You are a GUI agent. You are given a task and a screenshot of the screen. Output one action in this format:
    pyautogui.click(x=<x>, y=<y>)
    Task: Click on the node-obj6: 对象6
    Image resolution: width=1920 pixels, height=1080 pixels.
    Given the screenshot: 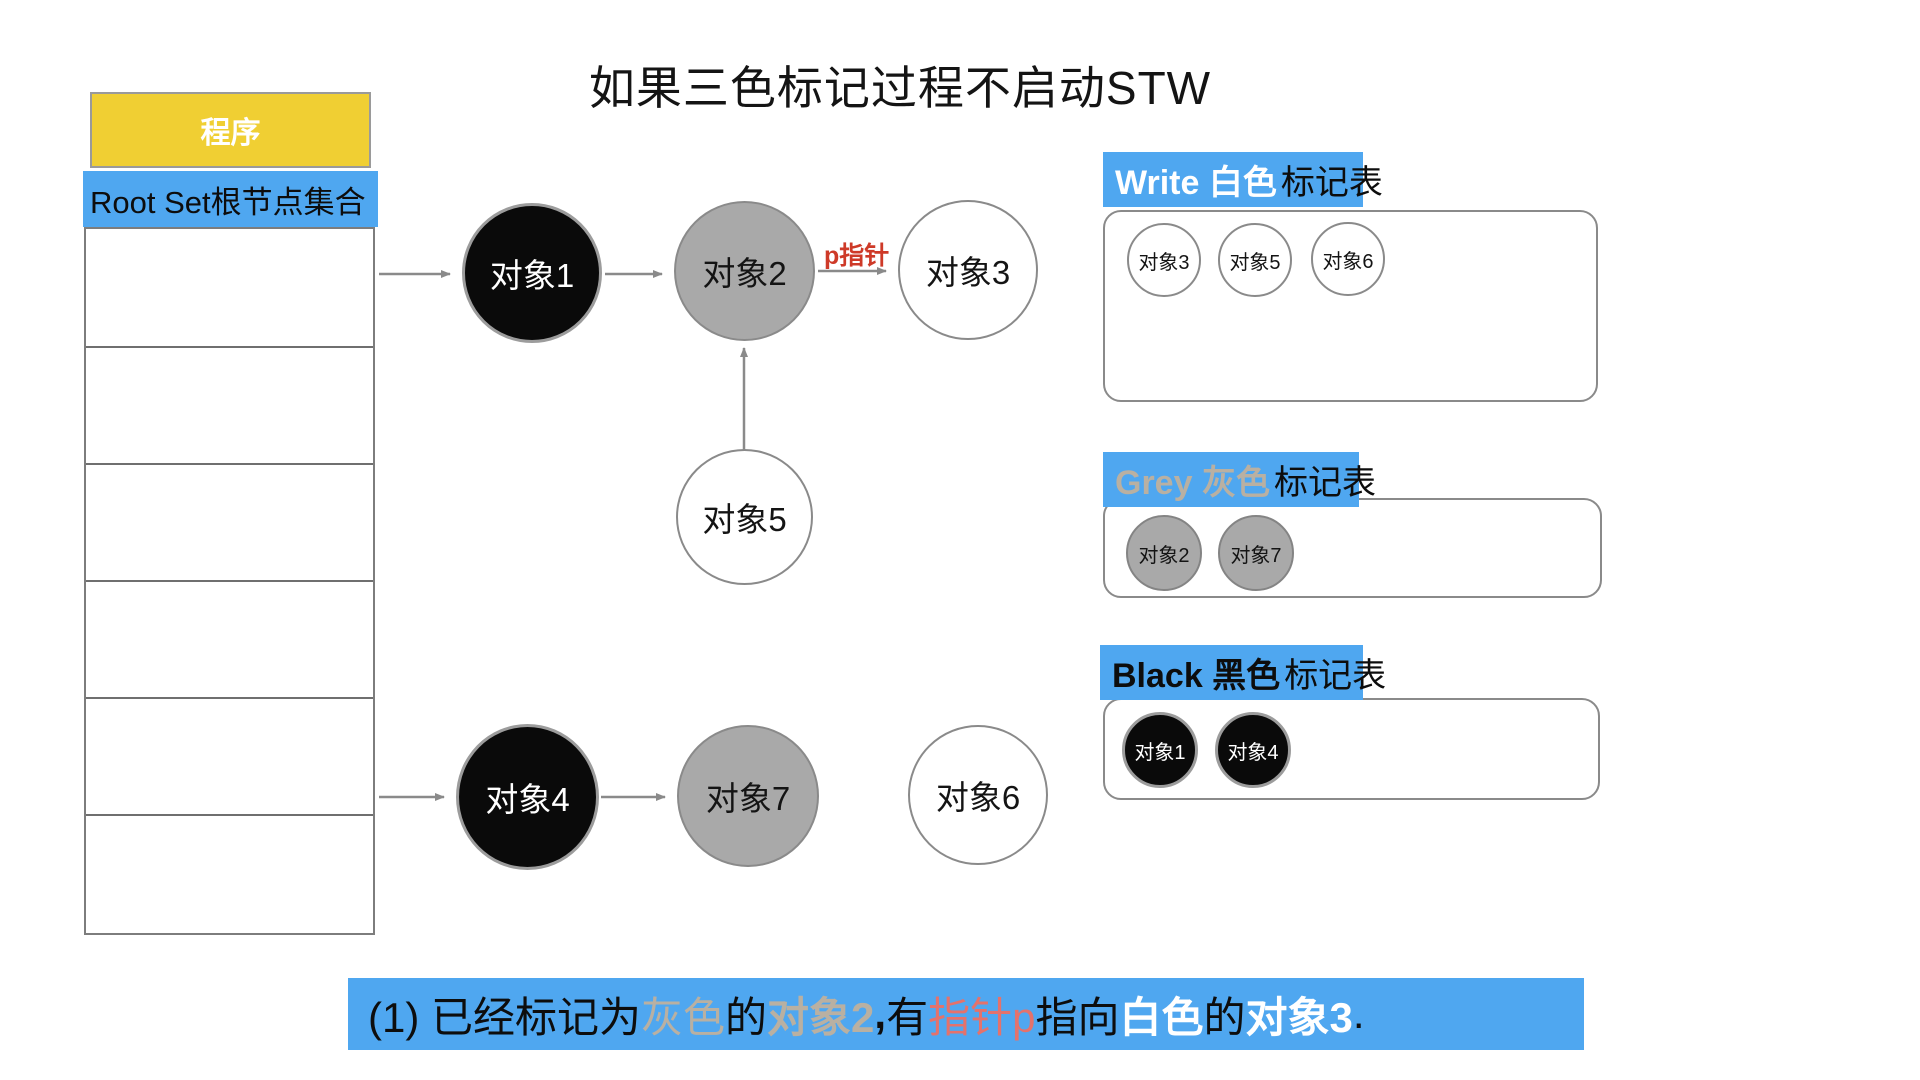 What is the action you would take?
    pyautogui.click(x=978, y=795)
    